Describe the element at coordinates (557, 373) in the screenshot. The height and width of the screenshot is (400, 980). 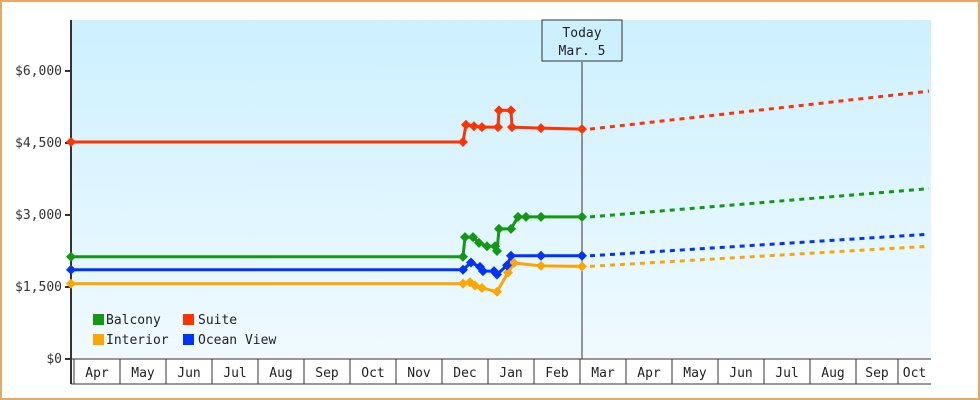
I see `x-tick-label: Feb` at that location.